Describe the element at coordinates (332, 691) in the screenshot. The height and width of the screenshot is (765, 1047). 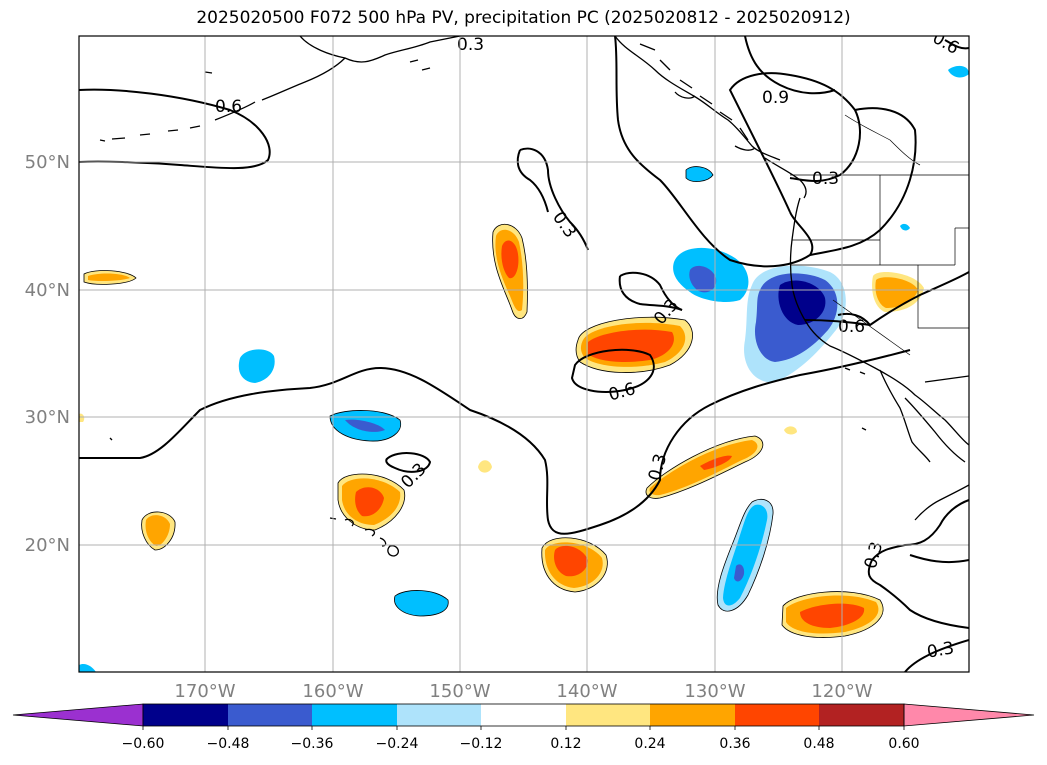
I see `lon-label: 160°W` at that location.